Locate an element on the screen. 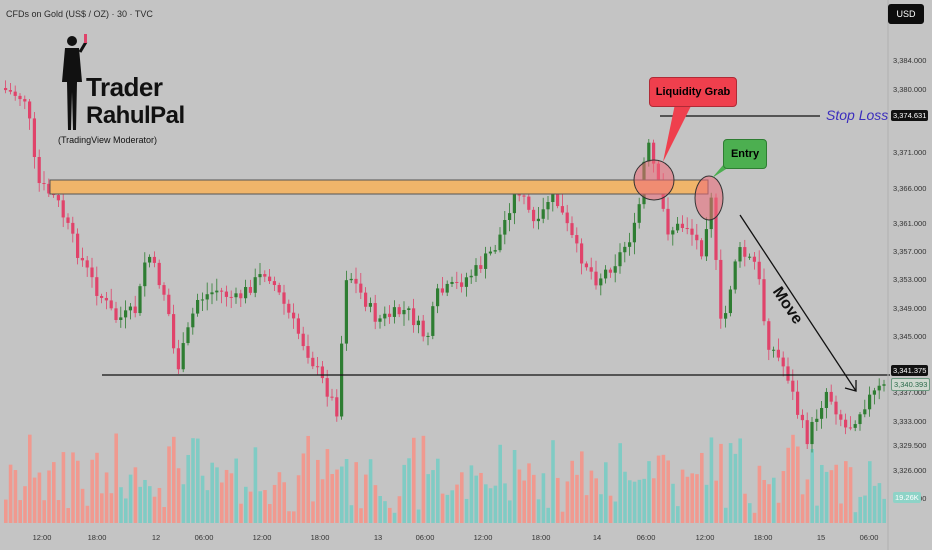 Image resolution: width=932 pixels, height=550 pixels. time-tick-label: 18:00 is located at coordinates (541, 537).